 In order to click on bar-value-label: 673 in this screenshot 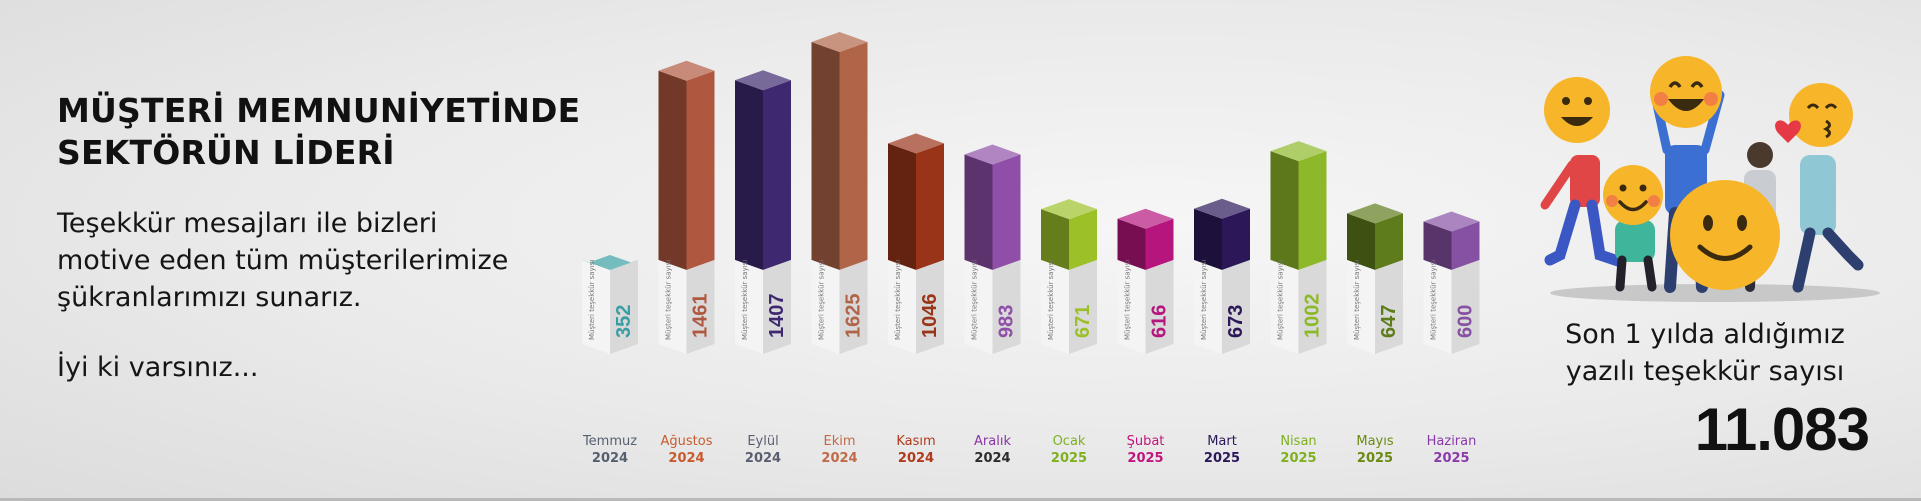, I will do `click(1236, 321)`.